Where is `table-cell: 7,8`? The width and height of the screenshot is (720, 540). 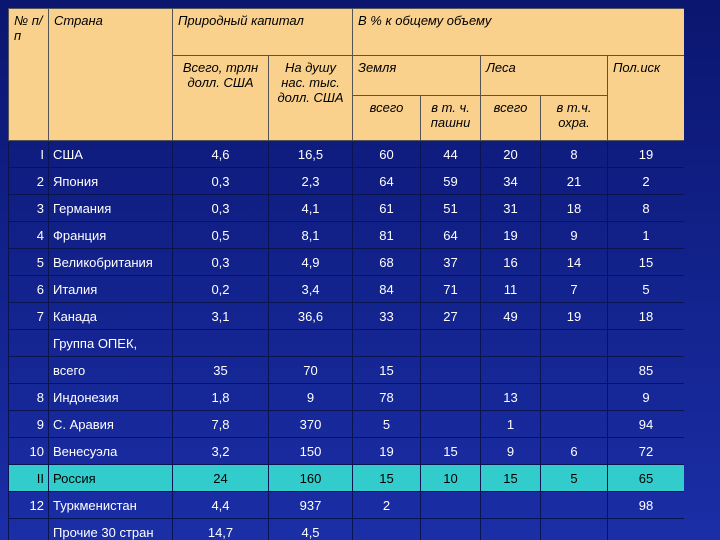 table-cell: 7,8 is located at coordinates (220, 424).